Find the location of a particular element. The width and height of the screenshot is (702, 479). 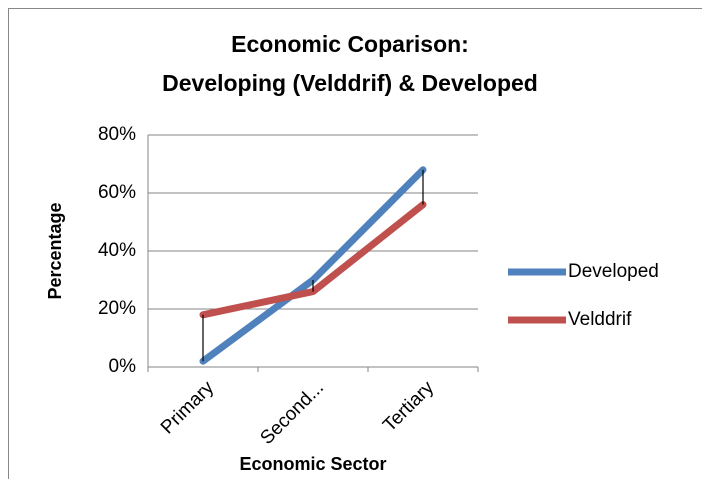

chart-title: Economic Coparison: is located at coordinates (350, 44).